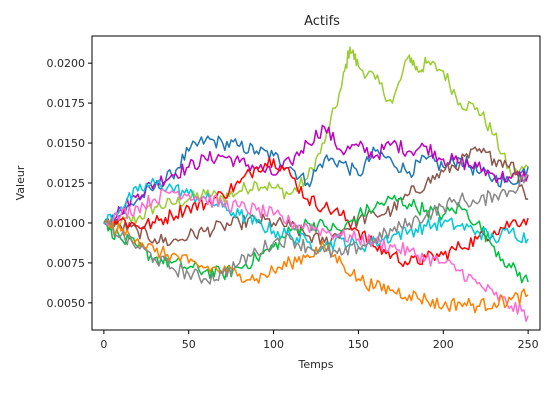 Image resolution: width=558 pixels, height=401 pixels. What do you see at coordinates (322, 21) in the screenshot?
I see `chart-title: Actifs` at bounding box center [322, 21].